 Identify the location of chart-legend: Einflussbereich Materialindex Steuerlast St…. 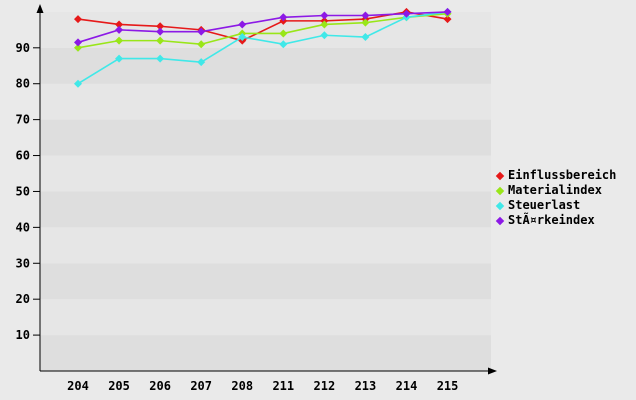
(556, 198).